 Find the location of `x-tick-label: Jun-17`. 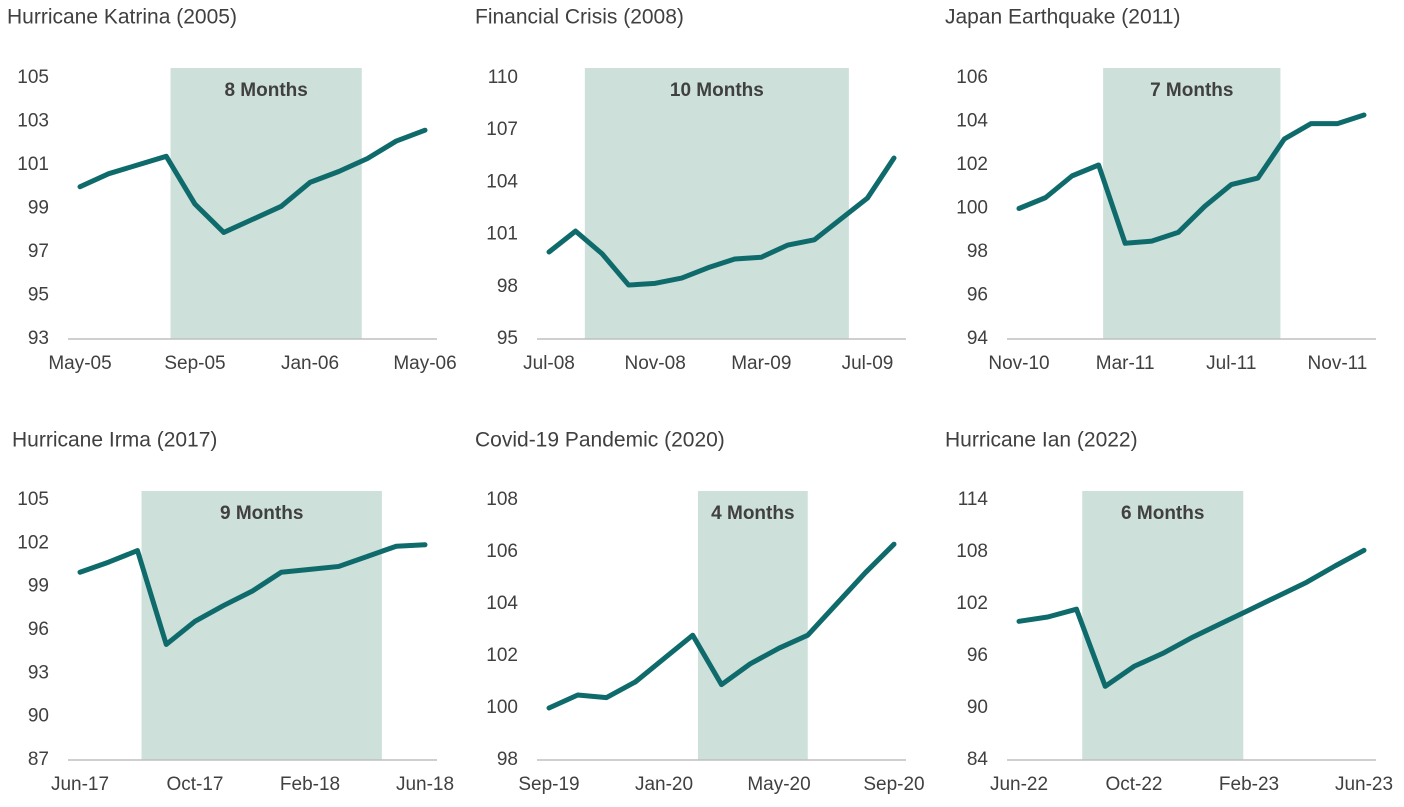

x-tick-label: Jun-17 is located at coordinates (80, 784).